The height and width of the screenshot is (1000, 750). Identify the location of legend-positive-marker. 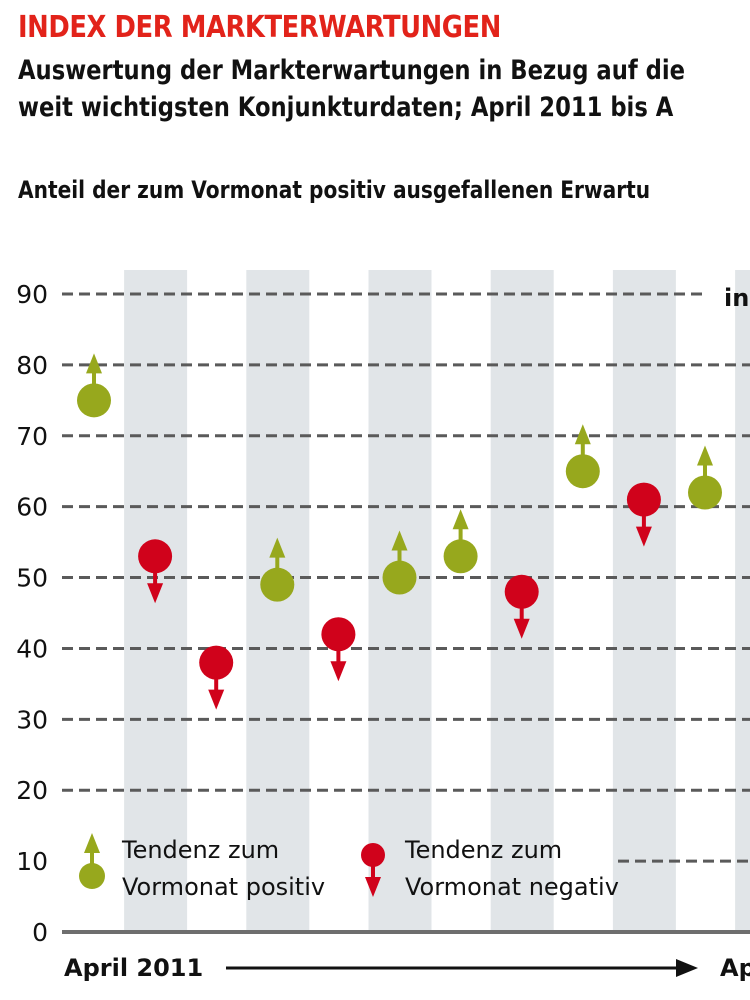
(92, 861).